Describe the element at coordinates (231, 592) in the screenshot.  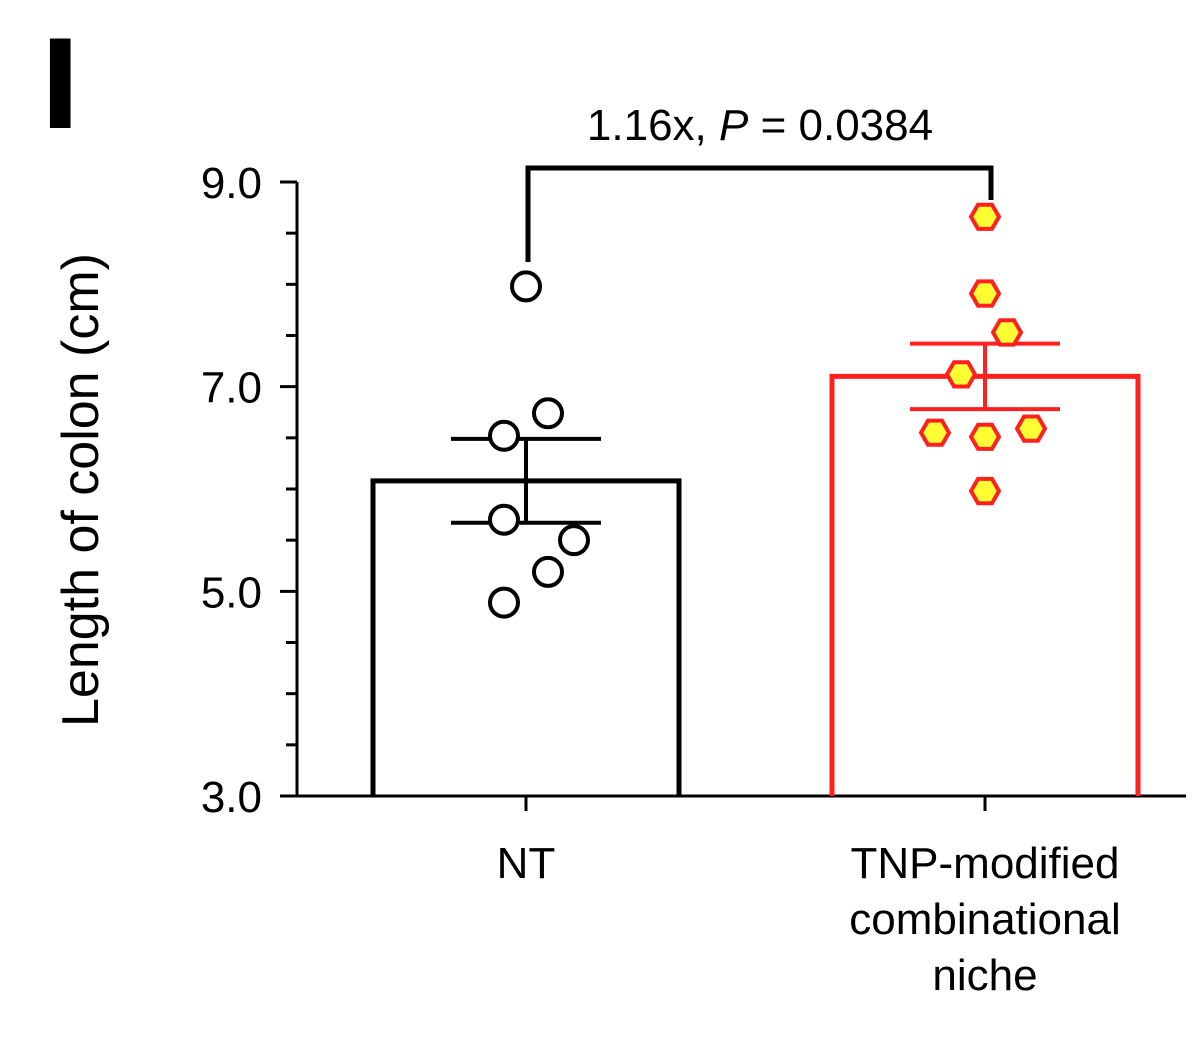
I see `y-tick-label: 5.0` at that location.